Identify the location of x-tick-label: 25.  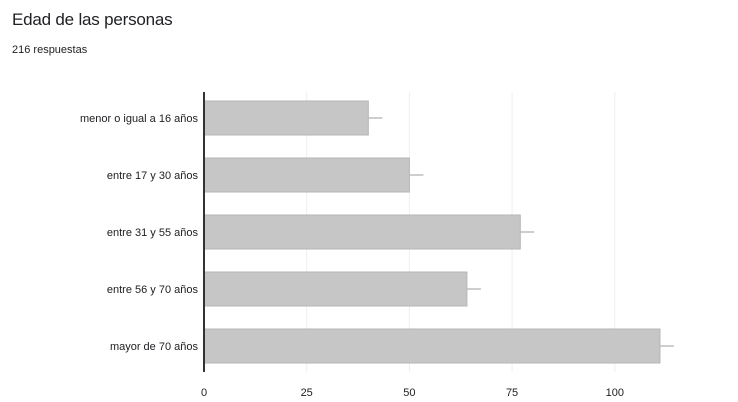
(307, 393).